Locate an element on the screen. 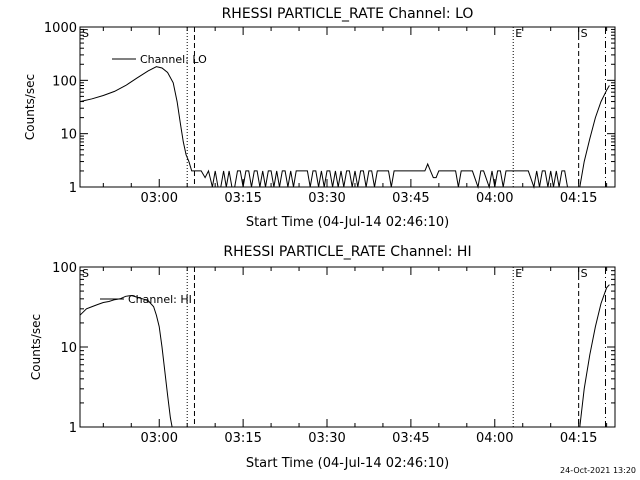 The height and width of the screenshot is (480, 640). panel1-y-tick-label: 1 is located at coordinates (73, 428).